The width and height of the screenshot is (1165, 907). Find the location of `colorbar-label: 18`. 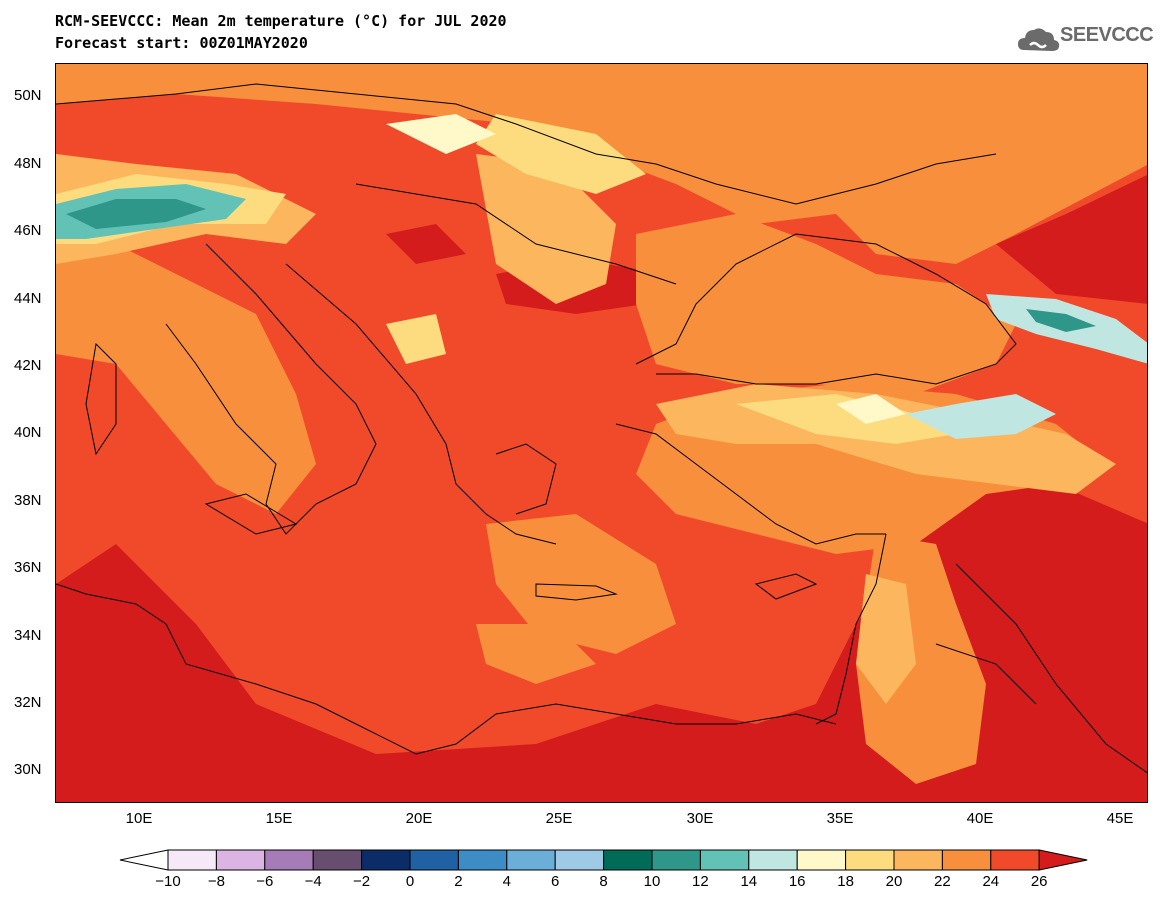

colorbar-label: 18 is located at coordinates (845, 881).